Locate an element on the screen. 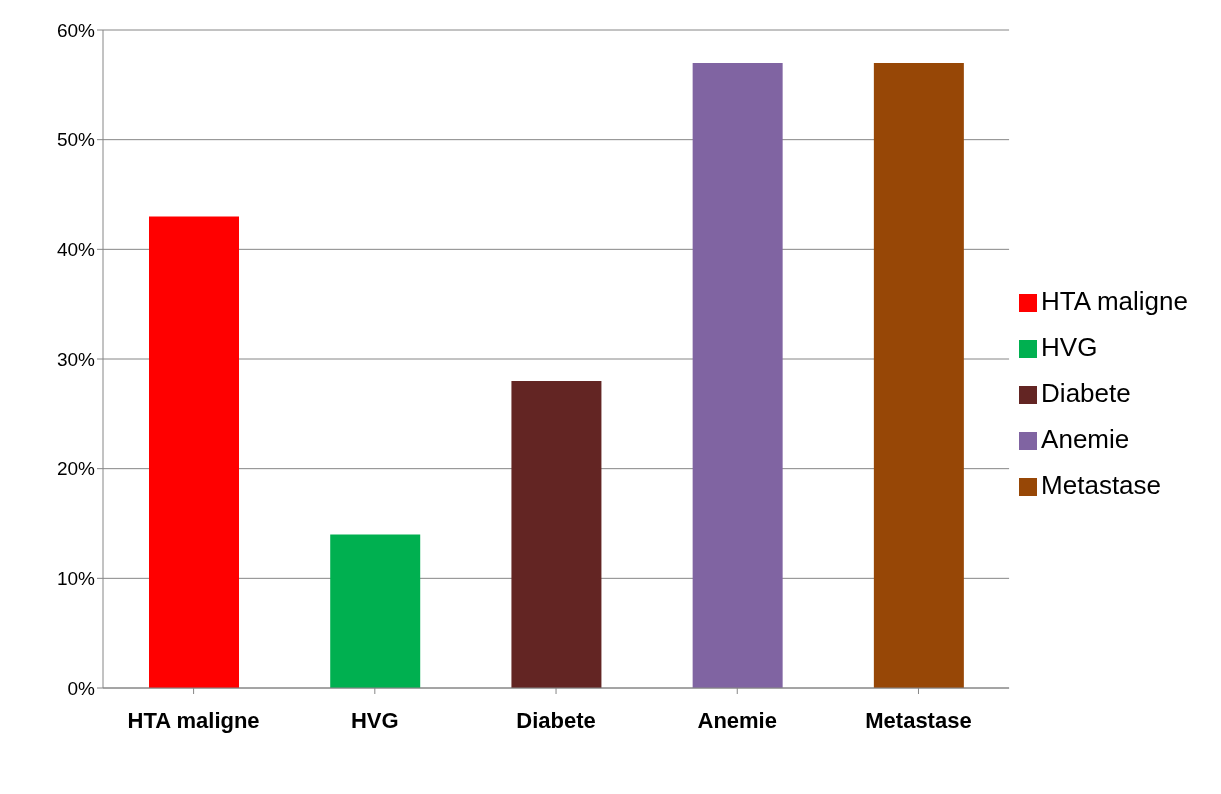  legend-label: HVG is located at coordinates (1069, 347).